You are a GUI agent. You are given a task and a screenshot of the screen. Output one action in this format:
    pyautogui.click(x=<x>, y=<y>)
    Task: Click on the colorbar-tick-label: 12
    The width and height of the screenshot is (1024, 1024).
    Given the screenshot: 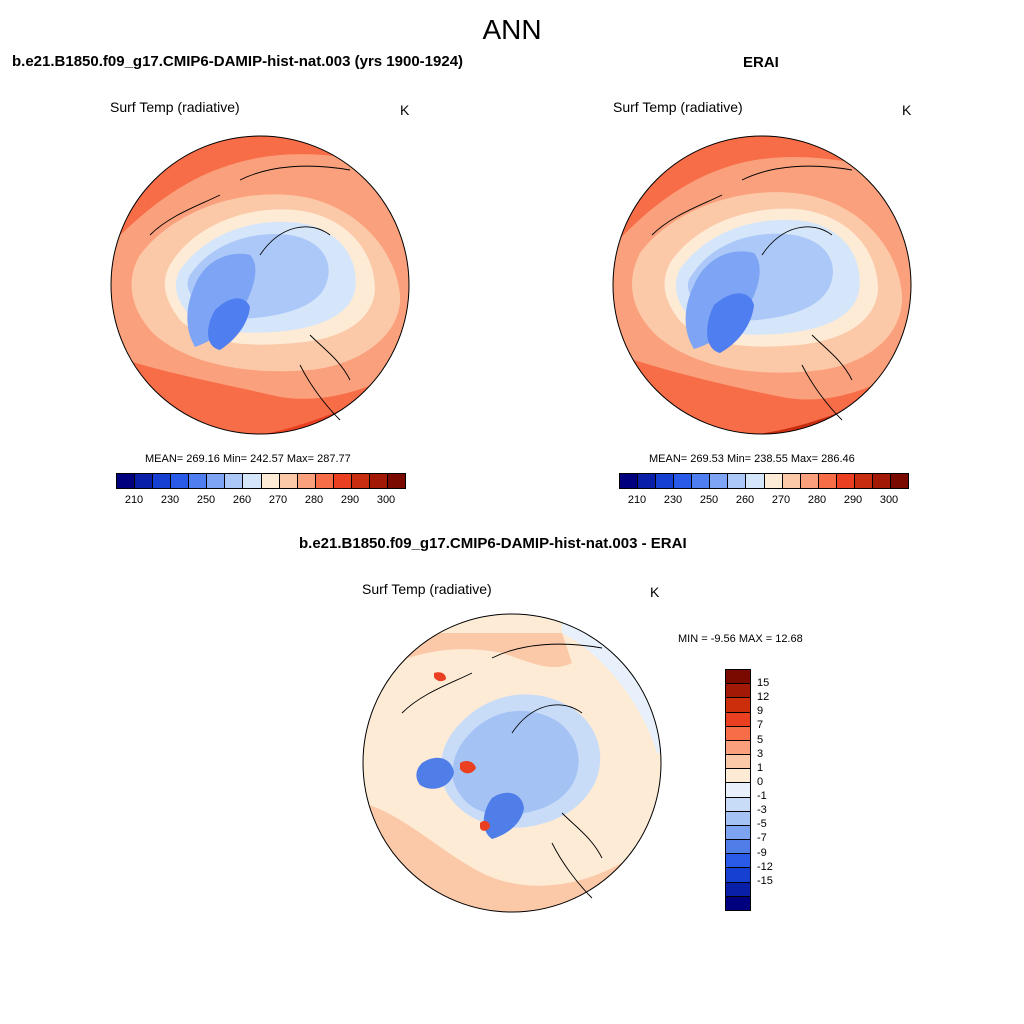 What is the action you would take?
    pyautogui.click(x=763, y=697)
    